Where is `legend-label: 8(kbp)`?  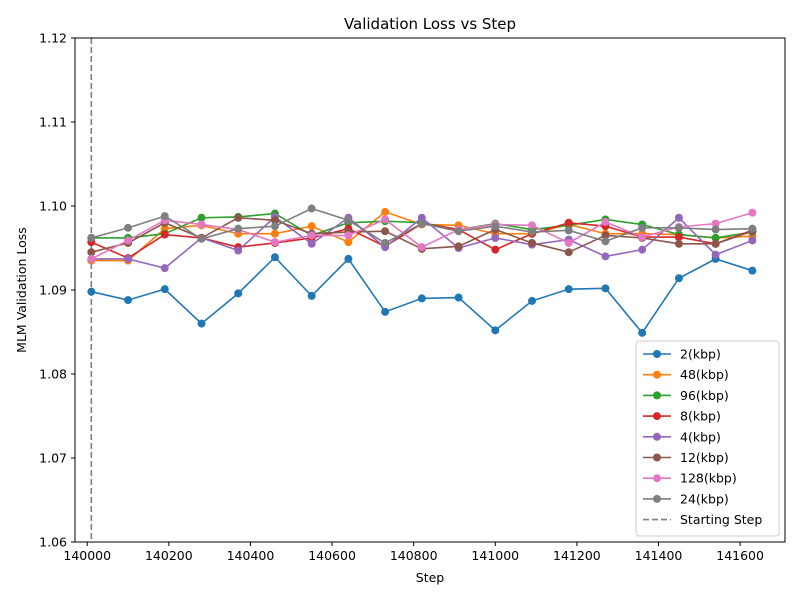
legend-label: 8(kbp) is located at coordinates (700, 416).